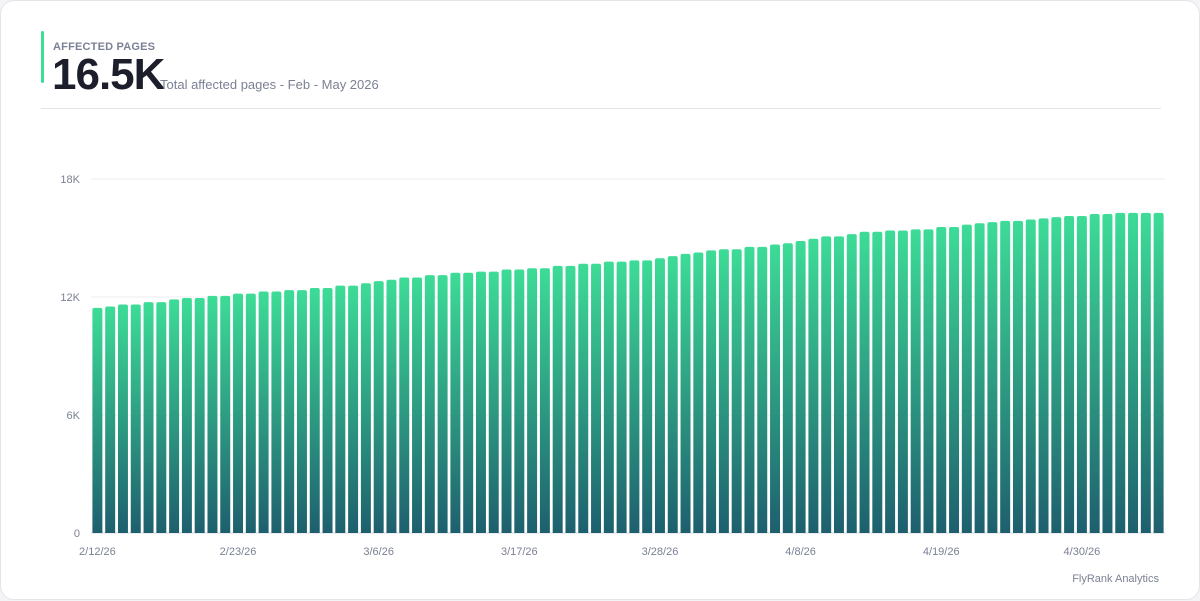  What do you see at coordinates (70, 180) in the screenshot?
I see `y-tick-label: 18K` at bounding box center [70, 180].